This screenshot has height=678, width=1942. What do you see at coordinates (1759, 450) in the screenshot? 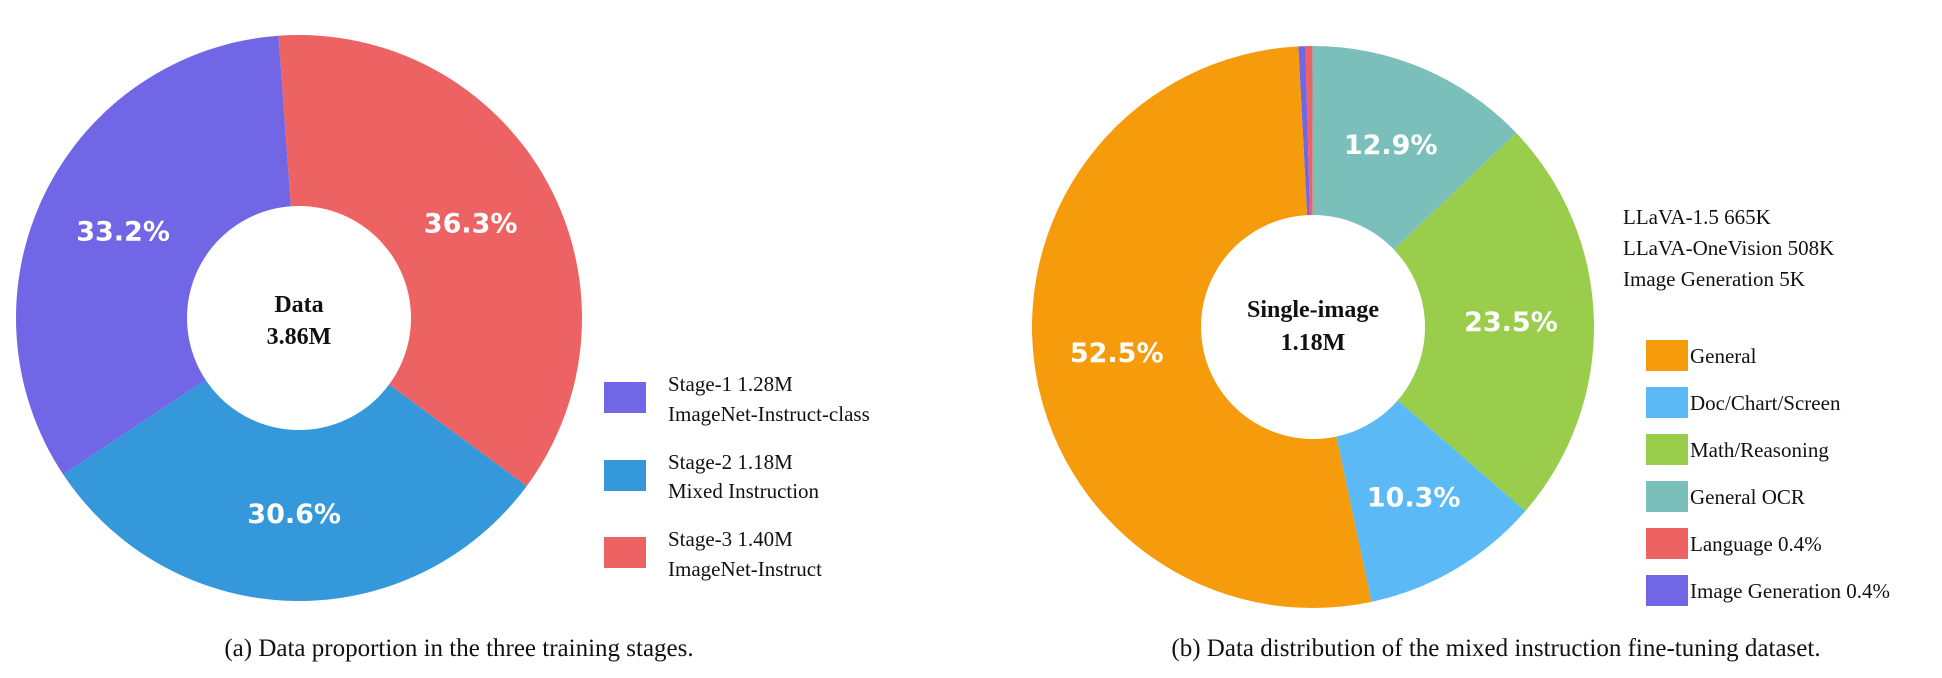
I see `legend-label-math-reasoning: Math/Reasoning` at bounding box center [1759, 450].